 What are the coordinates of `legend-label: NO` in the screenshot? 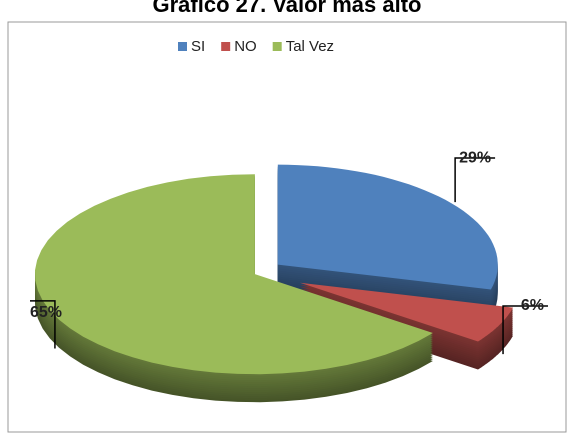 It's located at (245, 46).